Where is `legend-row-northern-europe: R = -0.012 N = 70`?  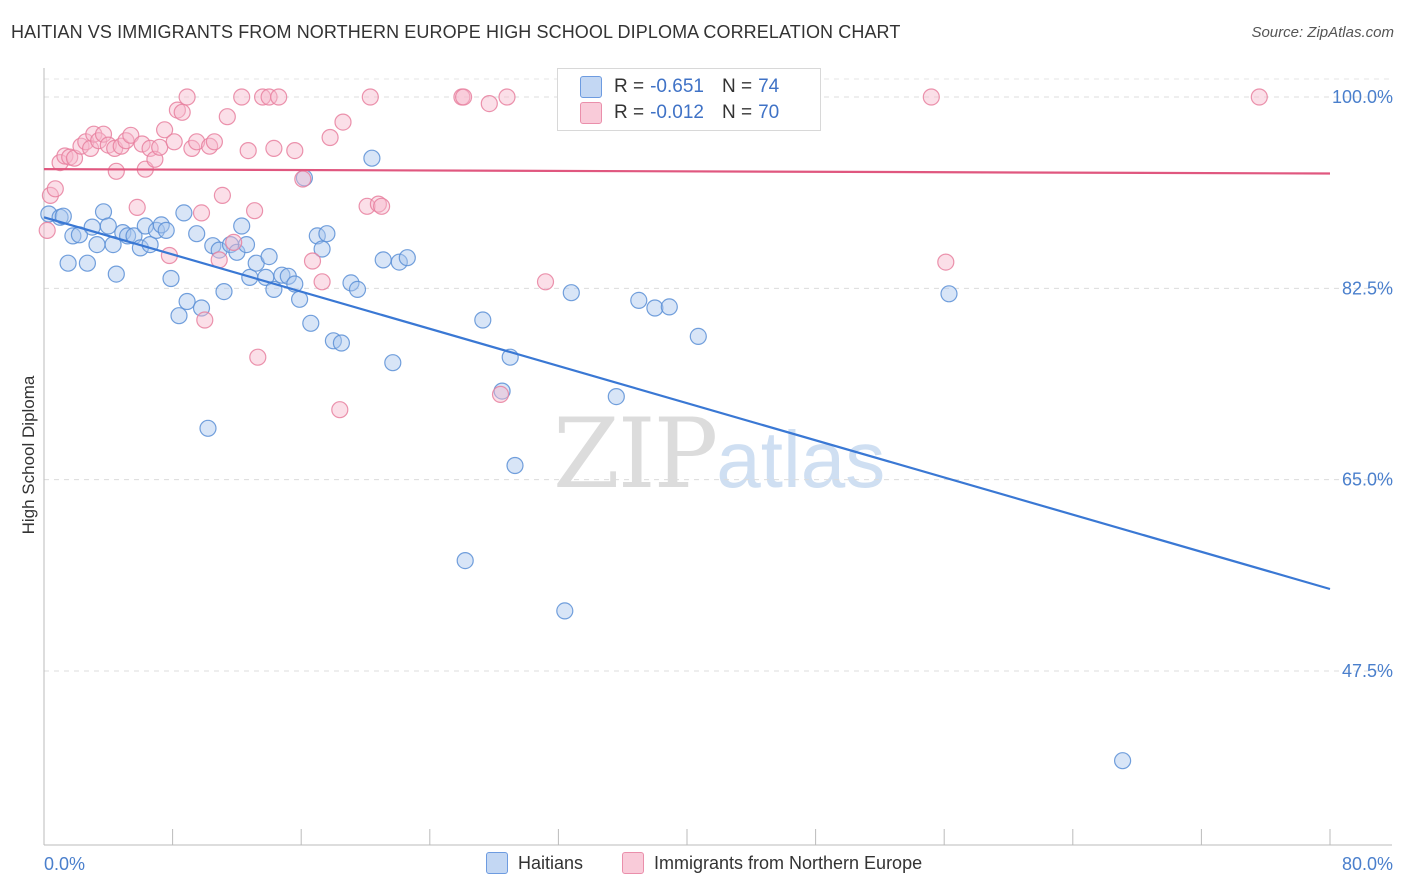
legend-row-northern-europe: R = -0.012 N = 70 is located at coordinates (679, 113).